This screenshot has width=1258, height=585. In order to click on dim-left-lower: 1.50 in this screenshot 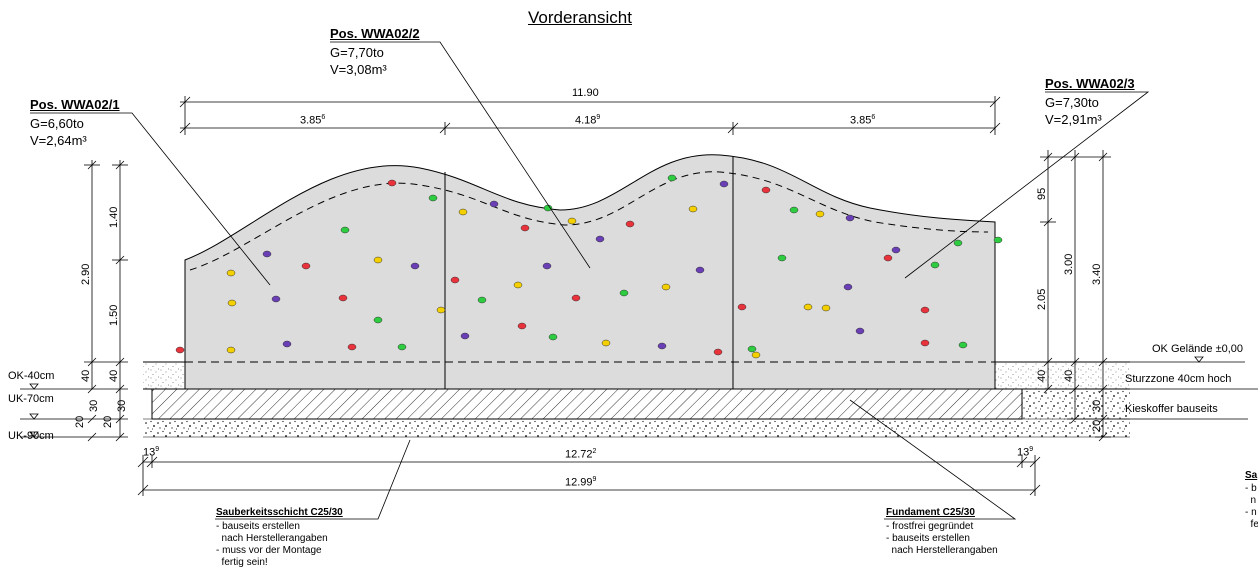, I will do `click(114, 315)`.